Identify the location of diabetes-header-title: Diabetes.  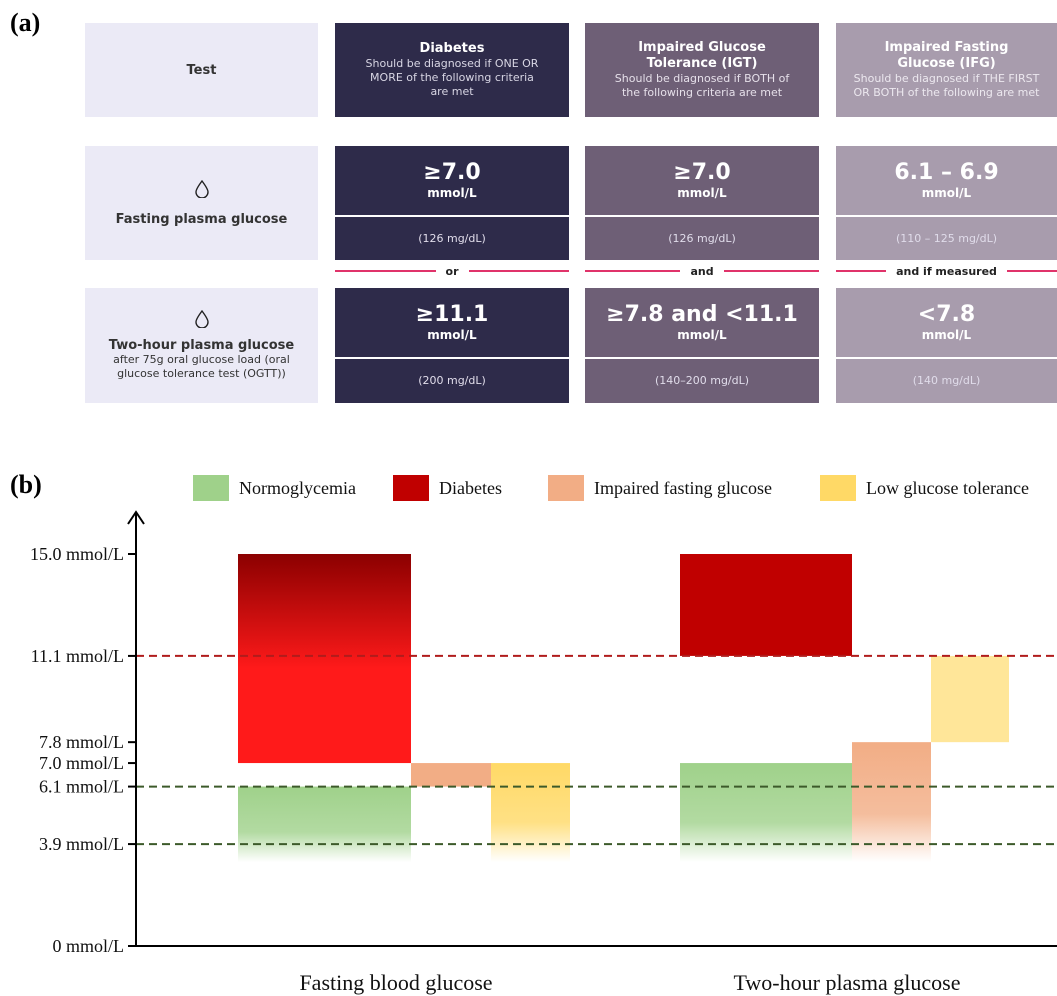
(452, 48).